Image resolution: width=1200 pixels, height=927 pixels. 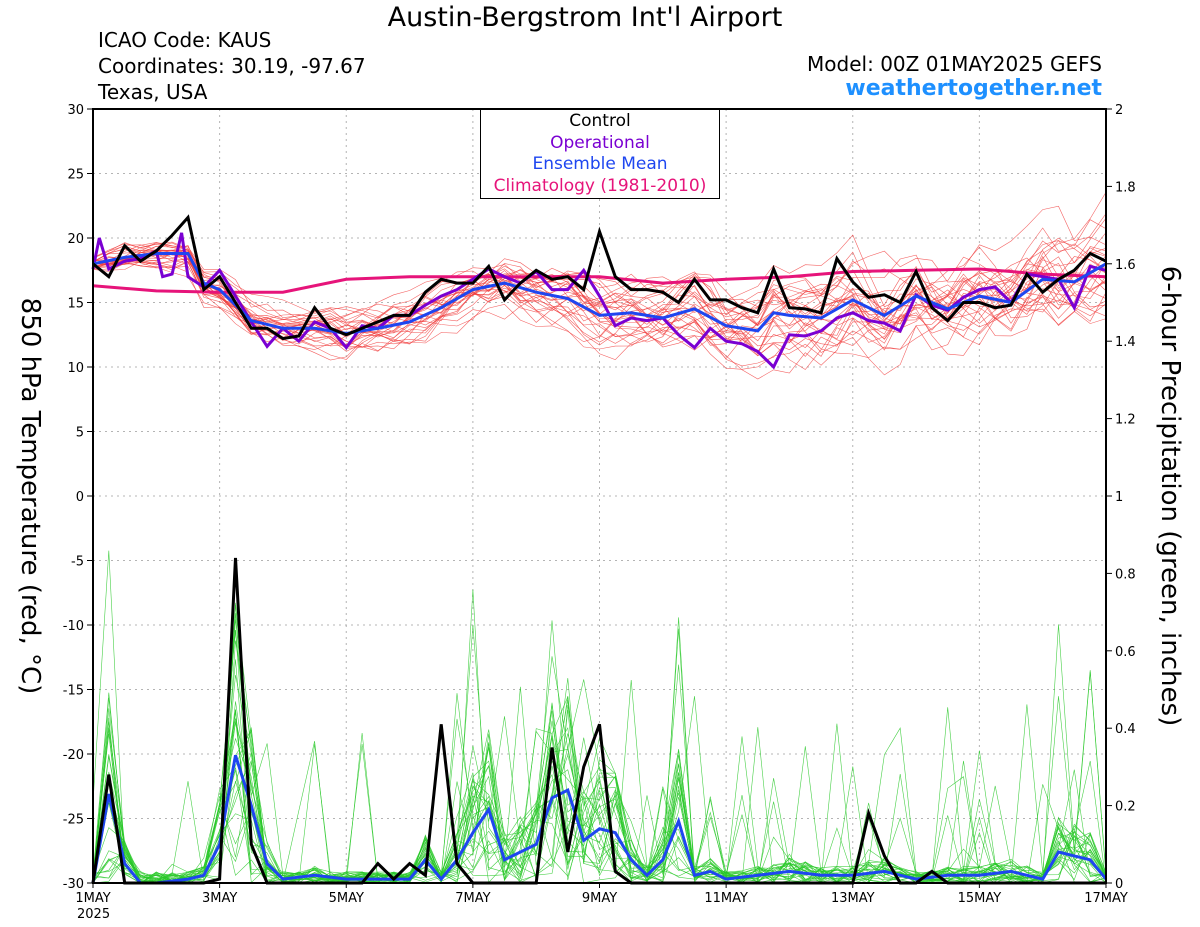 I want to click on y-tick-left: 20, so click(x=75, y=239).